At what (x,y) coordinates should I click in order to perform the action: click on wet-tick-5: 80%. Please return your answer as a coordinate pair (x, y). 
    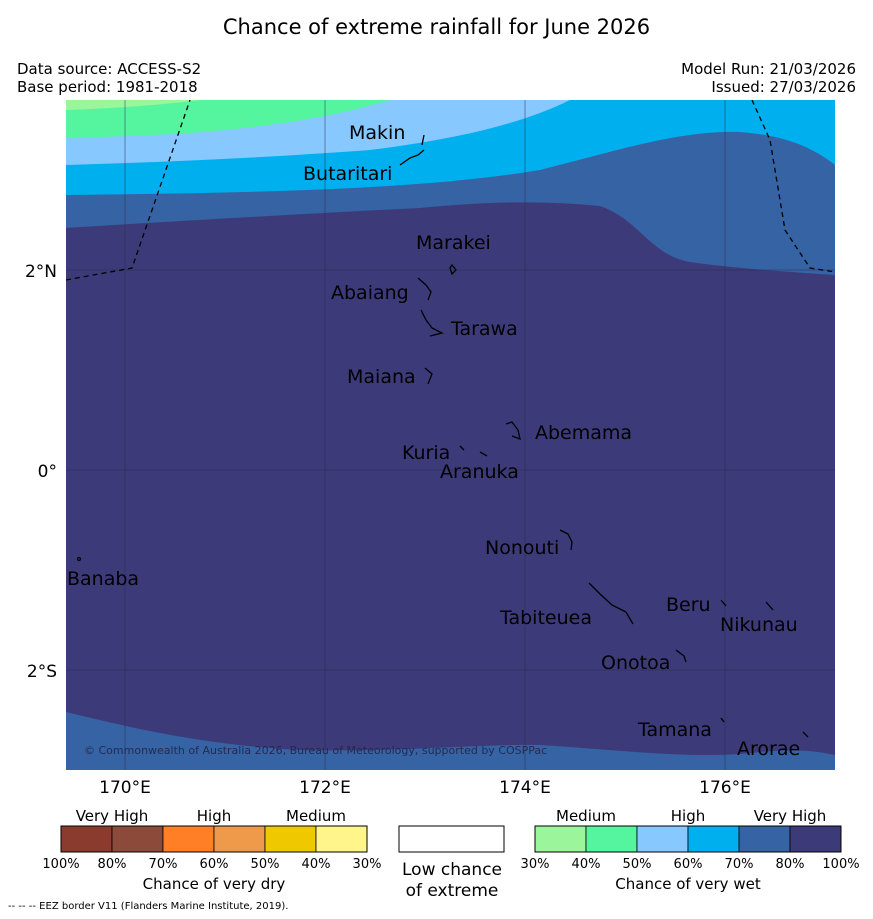
    Looking at the image, I should click on (790, 864).